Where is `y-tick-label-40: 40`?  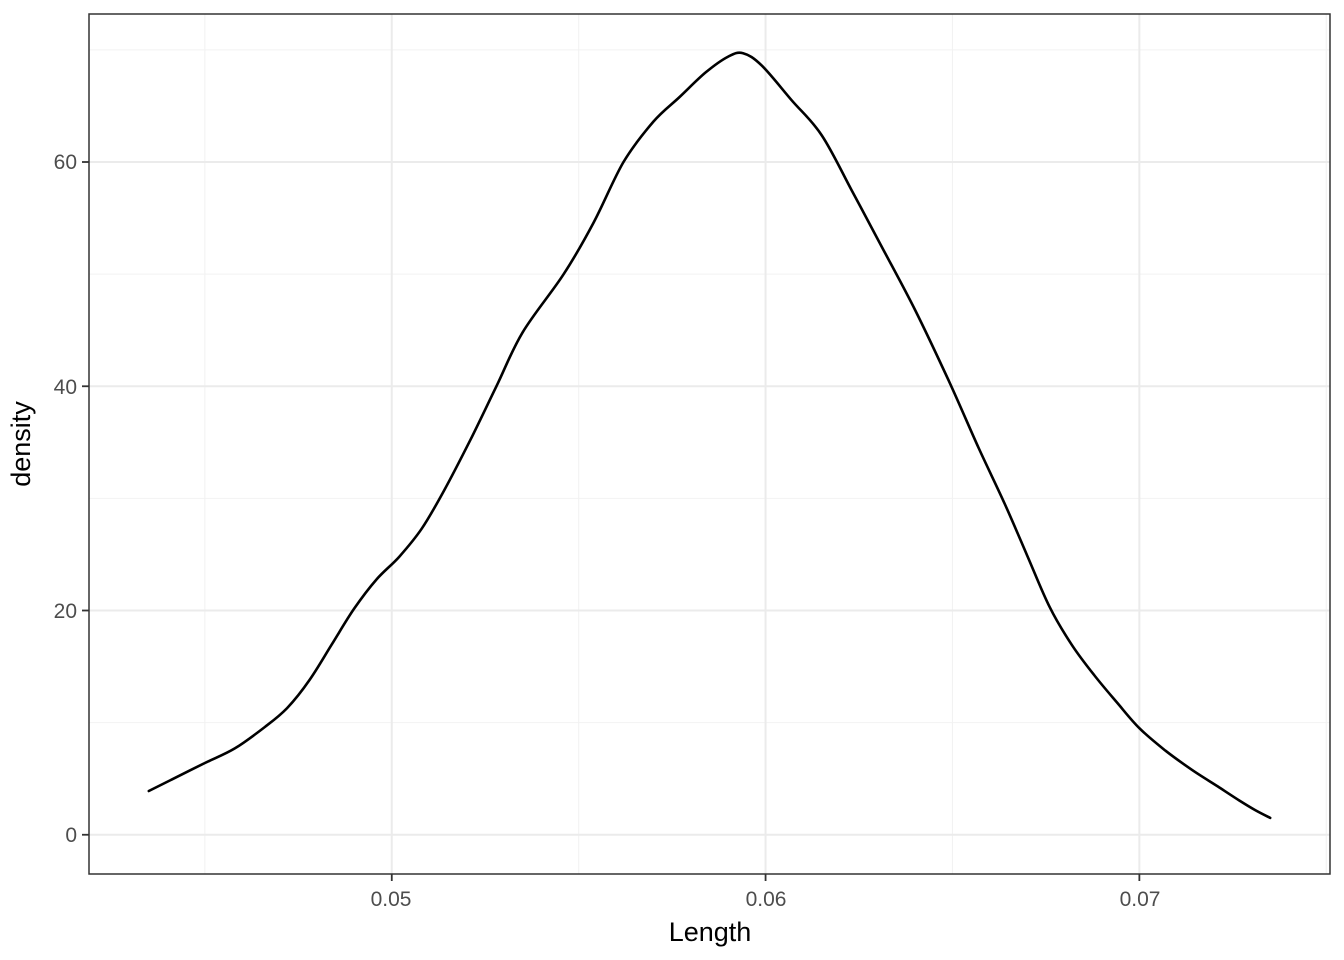 y-tick-label-40: 40 is located at coordinates (65, 387).